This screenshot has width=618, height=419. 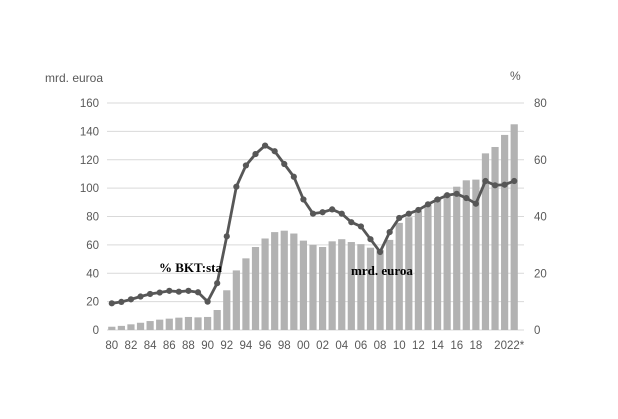 I want to click on line-point-1988, so click(x=188, y=290).